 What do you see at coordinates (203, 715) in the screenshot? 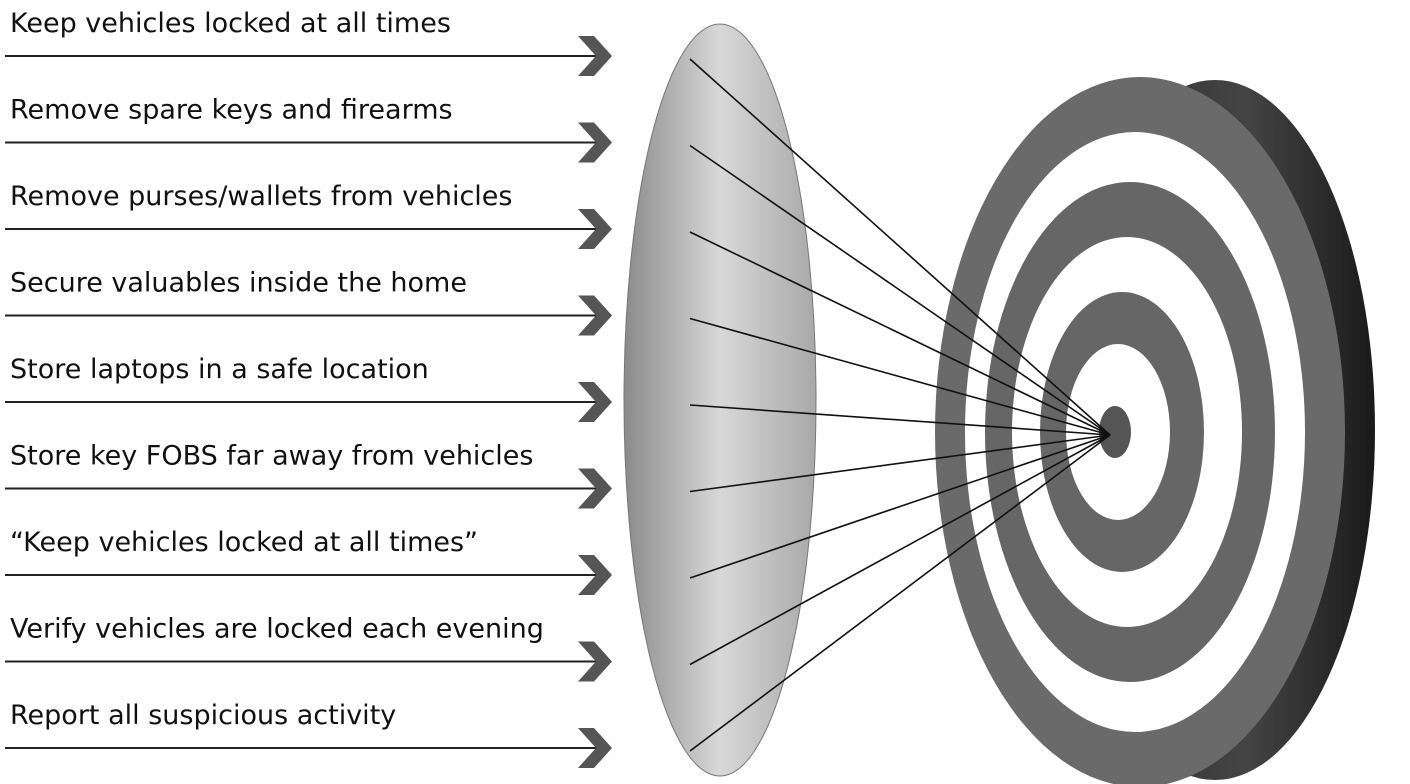
I see `step-label: Report all suspicious activity` at bounding box center [203, 715].